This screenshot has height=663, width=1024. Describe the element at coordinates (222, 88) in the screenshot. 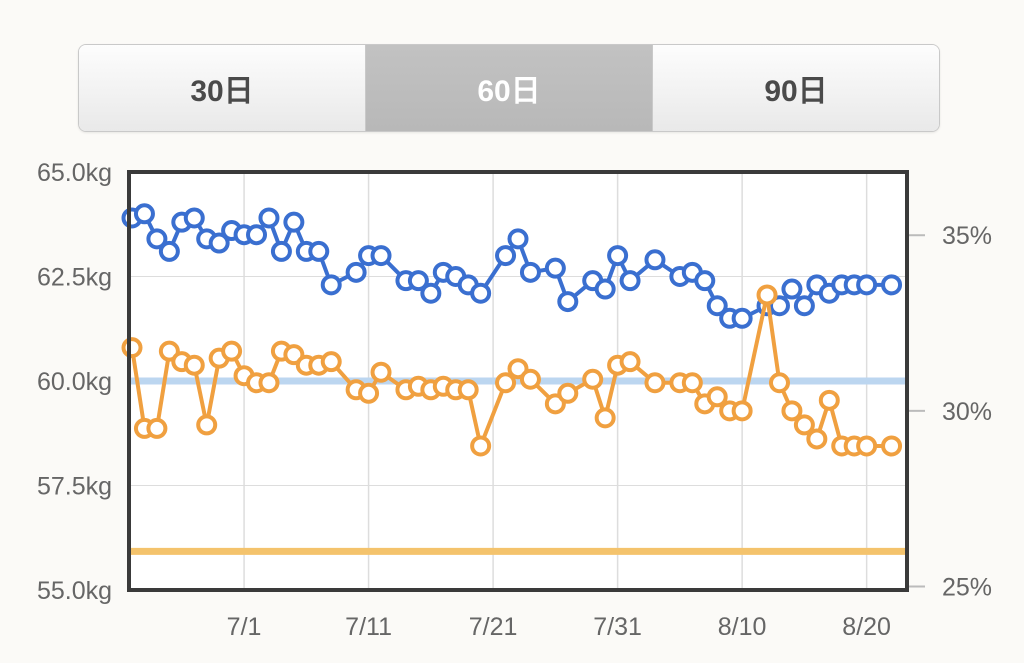

I see `range-tab-30-days: 30日` at that location.